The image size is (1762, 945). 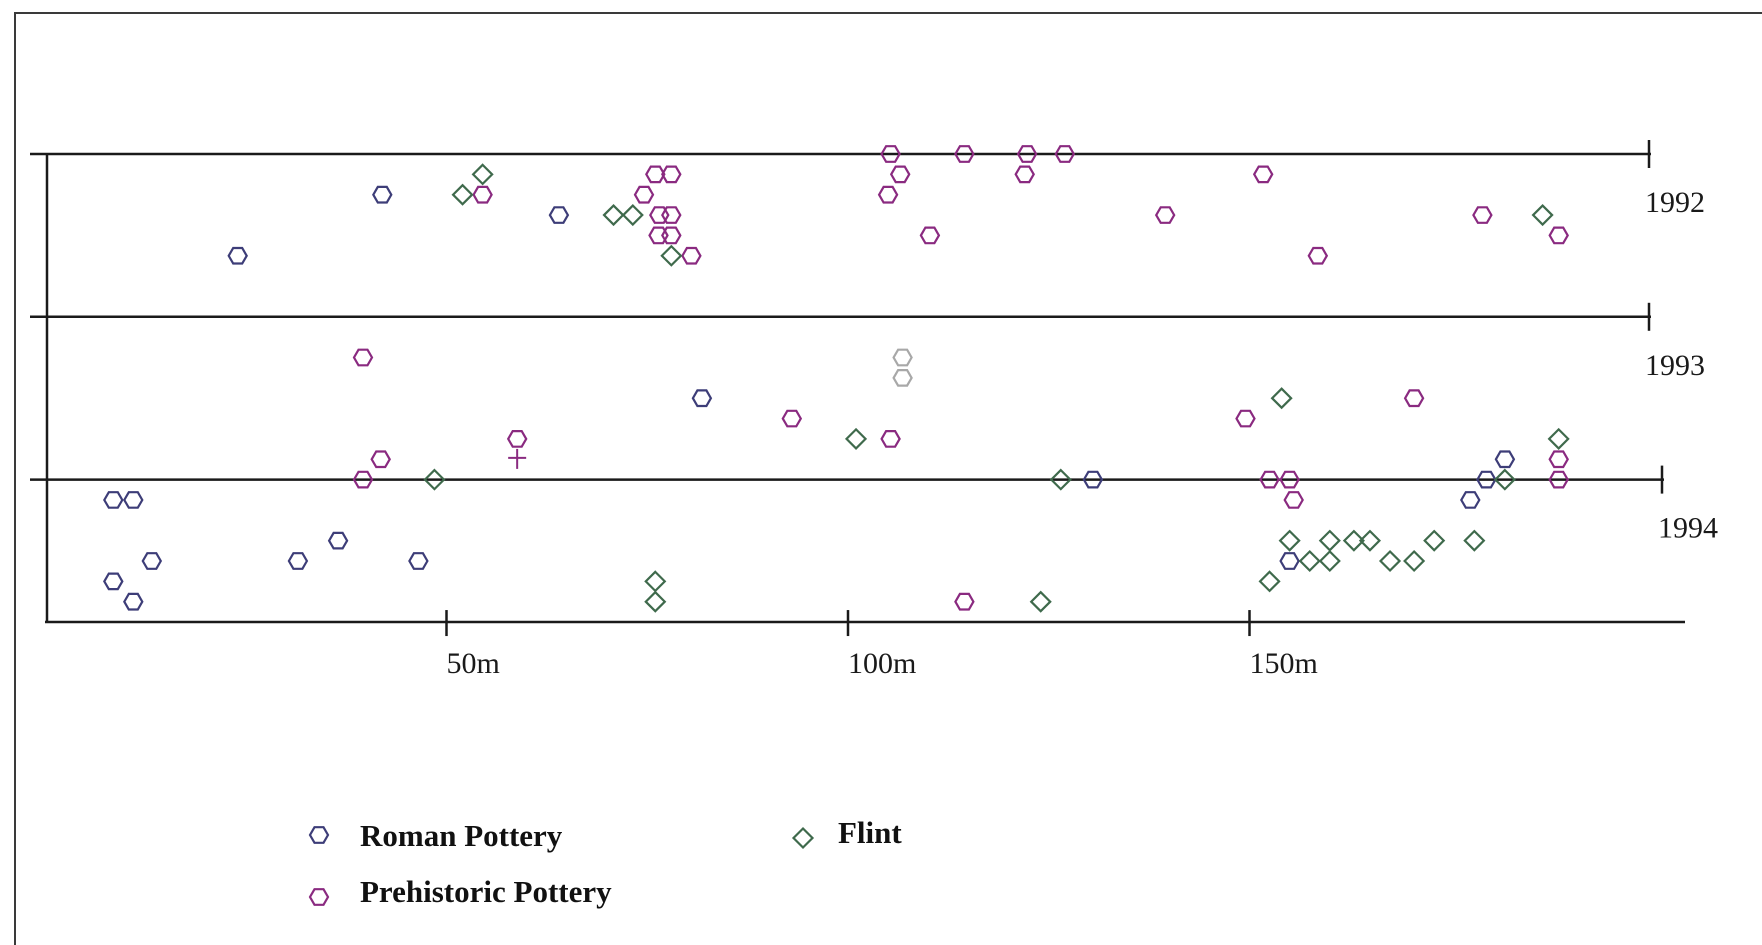 What do you see at coordinates (803, 838) in the screenshot?
I see `legend-marker-flint` at bounding box center [803, 838].